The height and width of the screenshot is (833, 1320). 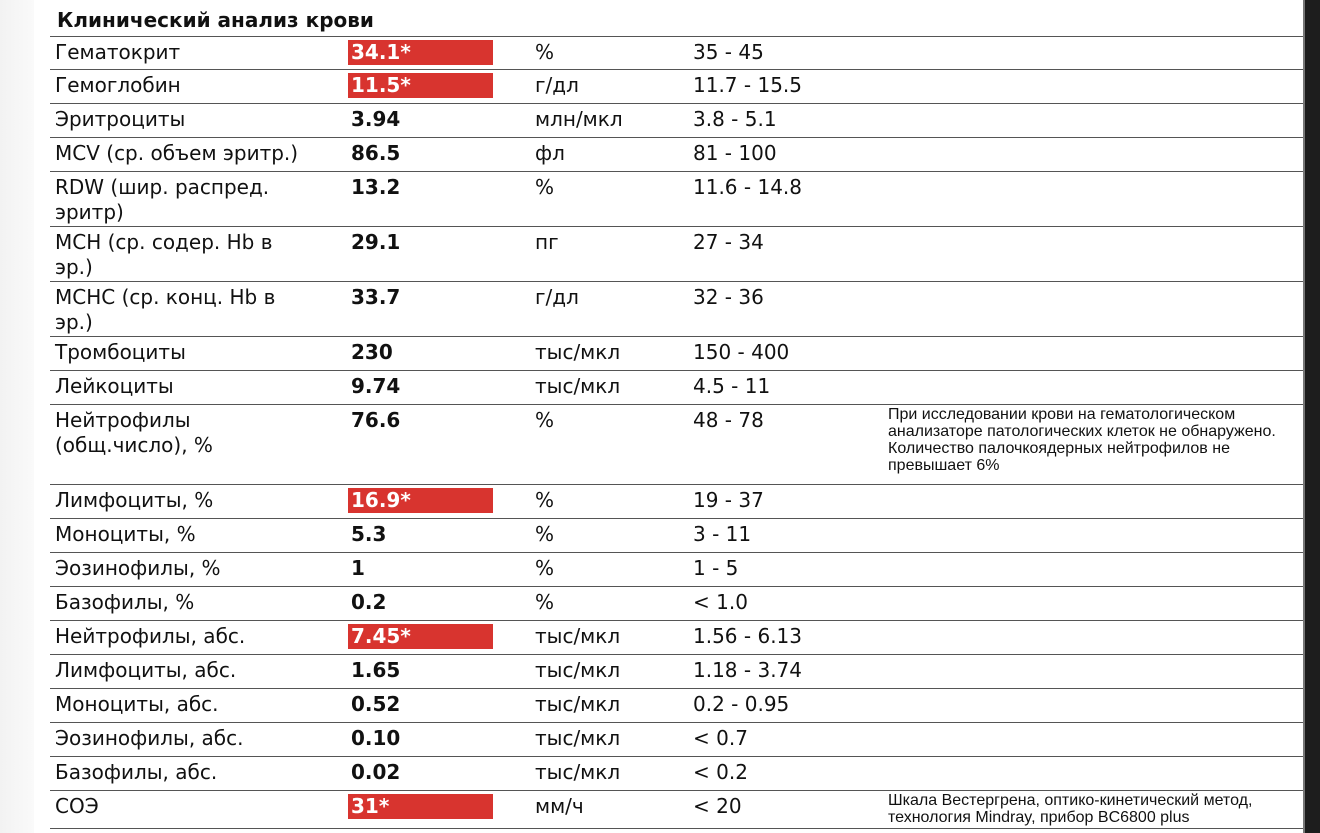 What do you see at coordinates (559, 806) in the screenshot?
I see `unit: мм/ч` at bounding box center [559, 806].